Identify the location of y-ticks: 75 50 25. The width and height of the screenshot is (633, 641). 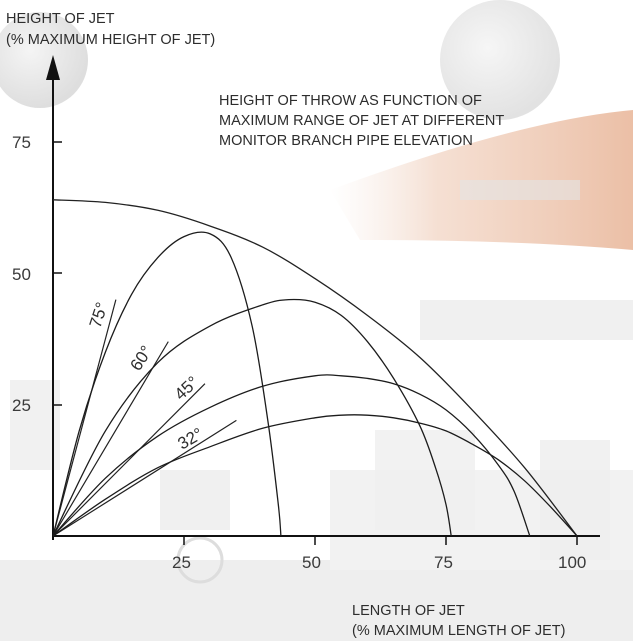
(37, 274).